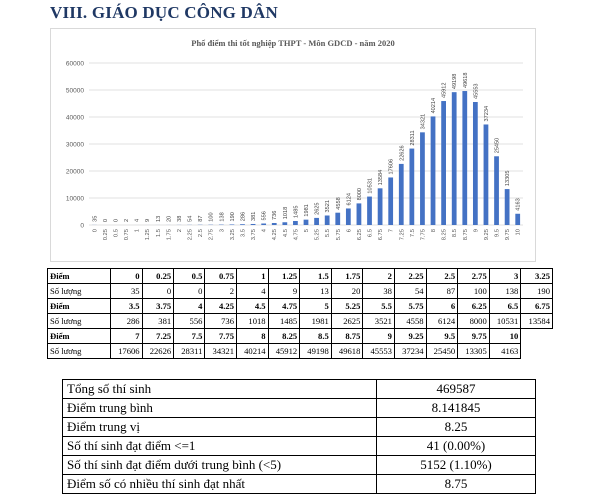 Image resolution: width=601 pixels, height=500 pixels. What do you see at coordinates (392, 167) in the screenshot?
I see `data-label: 17606` at bounding box center [392, 167].